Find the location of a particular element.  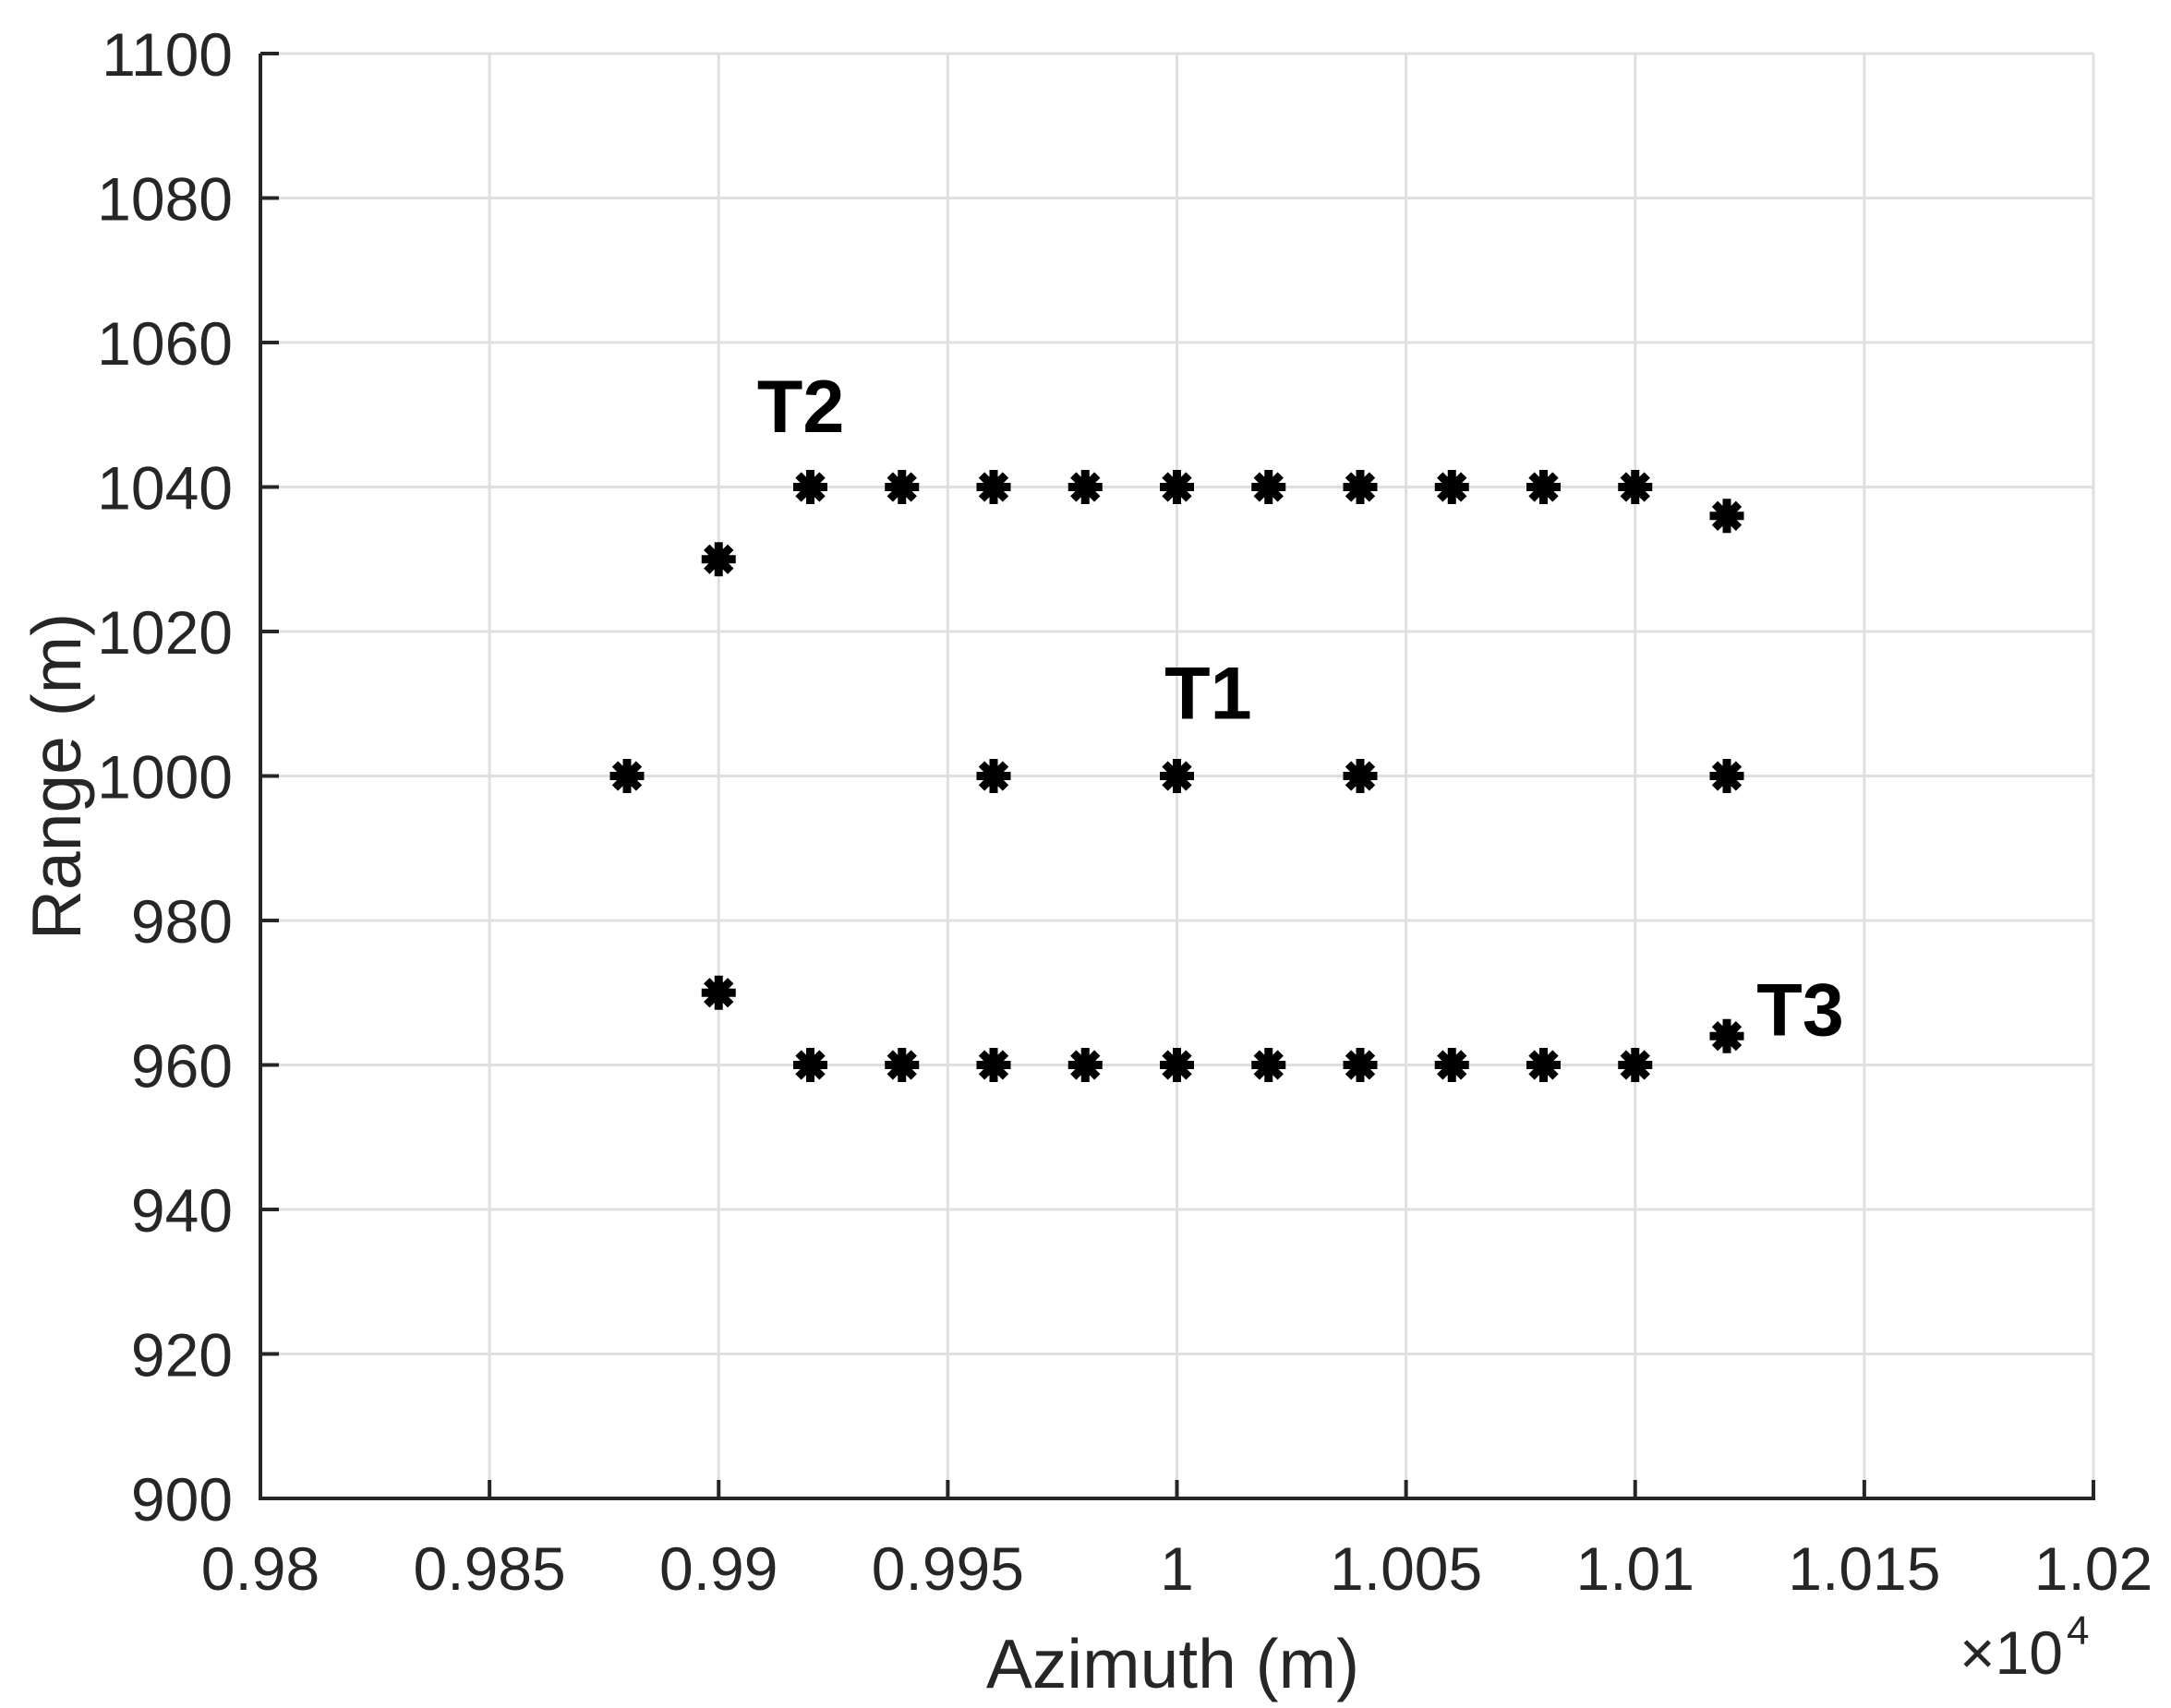

x-tick-label: 0.985 is located at coordinates (490, 1568).